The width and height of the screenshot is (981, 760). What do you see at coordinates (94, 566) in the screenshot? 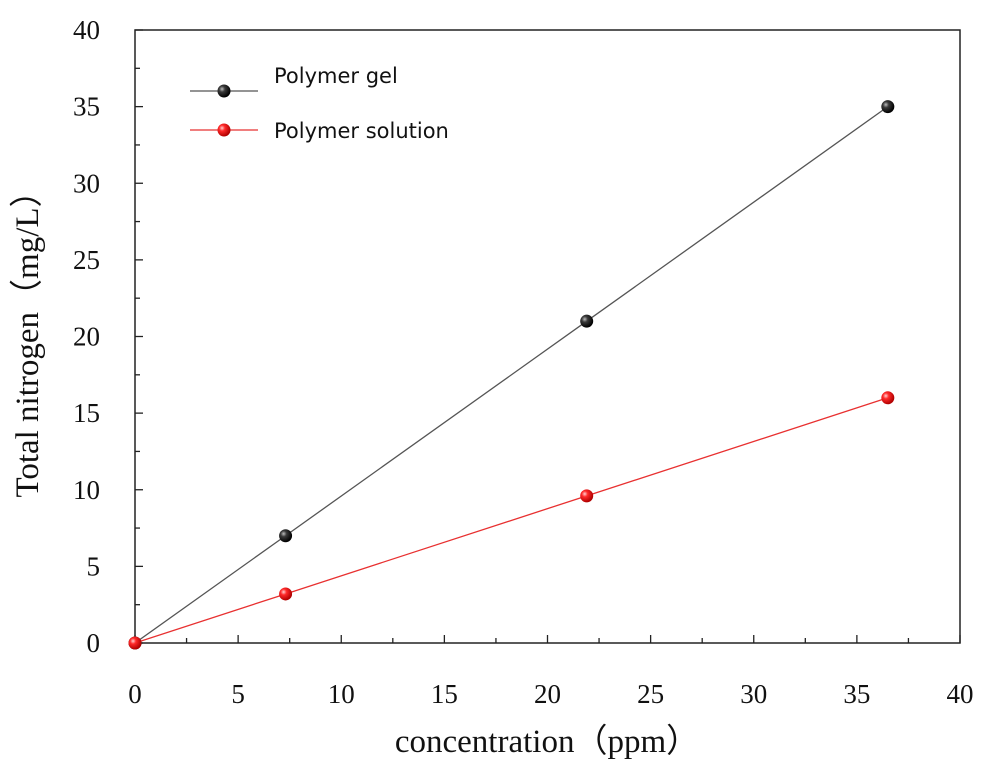
I see `y-tick-label: 5` at bounding box center [94, 566].